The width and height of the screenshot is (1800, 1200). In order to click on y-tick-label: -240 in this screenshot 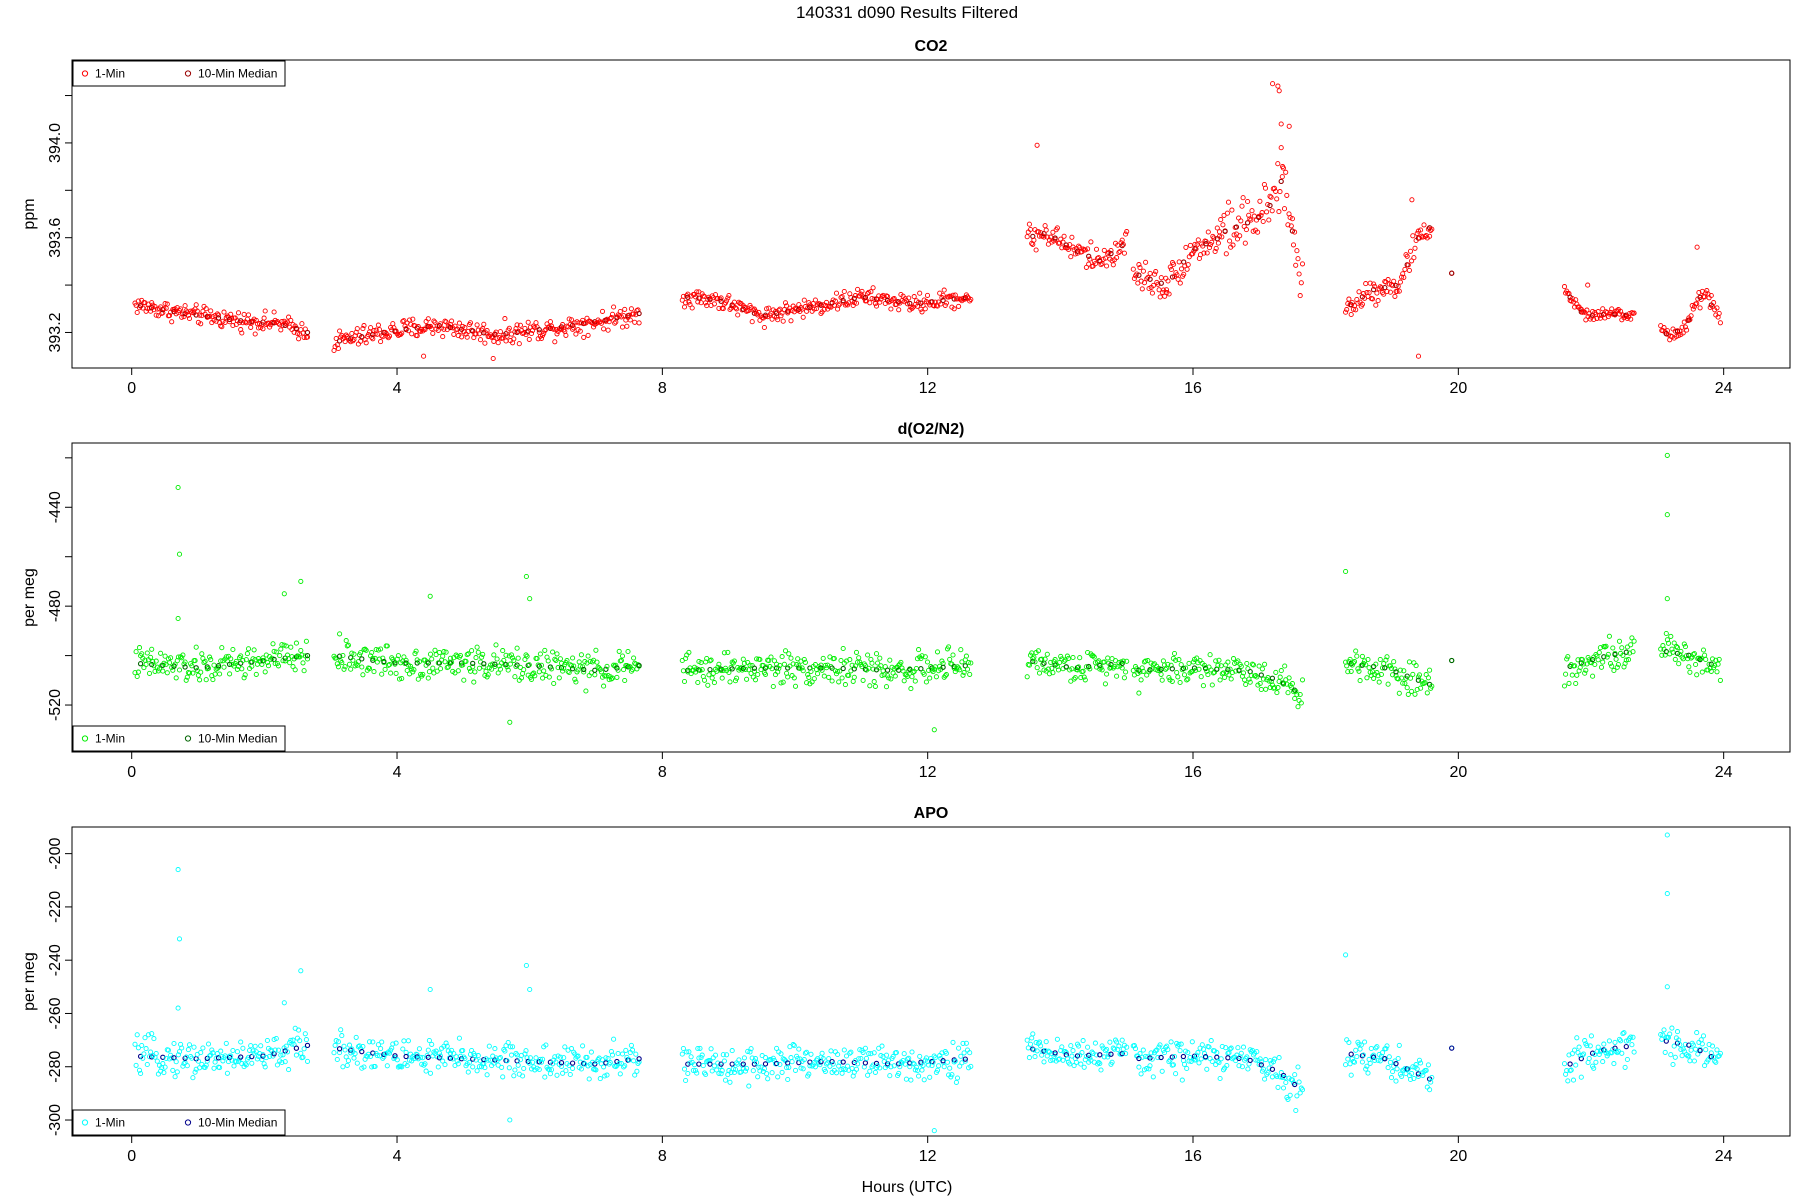, I will do `click(55, 960)`.